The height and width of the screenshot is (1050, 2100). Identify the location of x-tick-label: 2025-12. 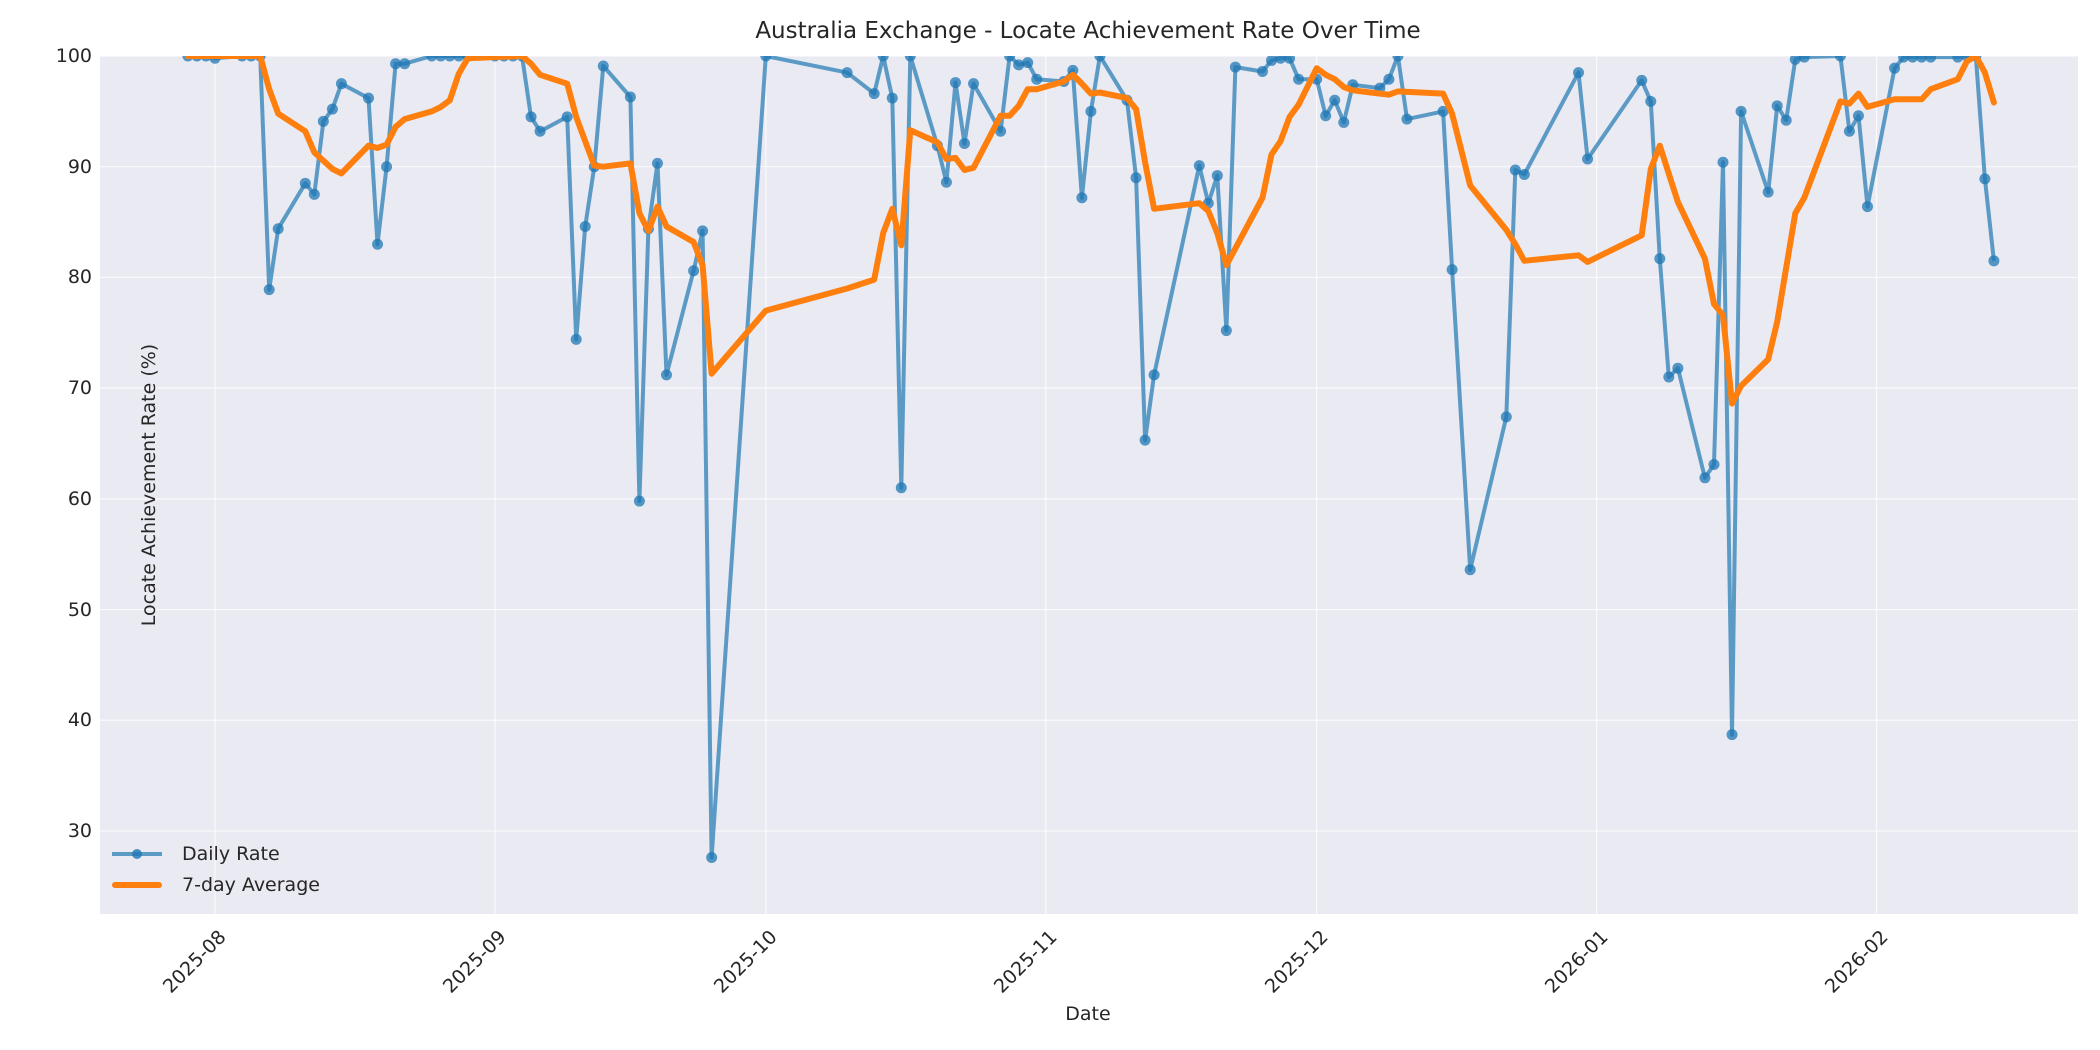
(1296, 962).